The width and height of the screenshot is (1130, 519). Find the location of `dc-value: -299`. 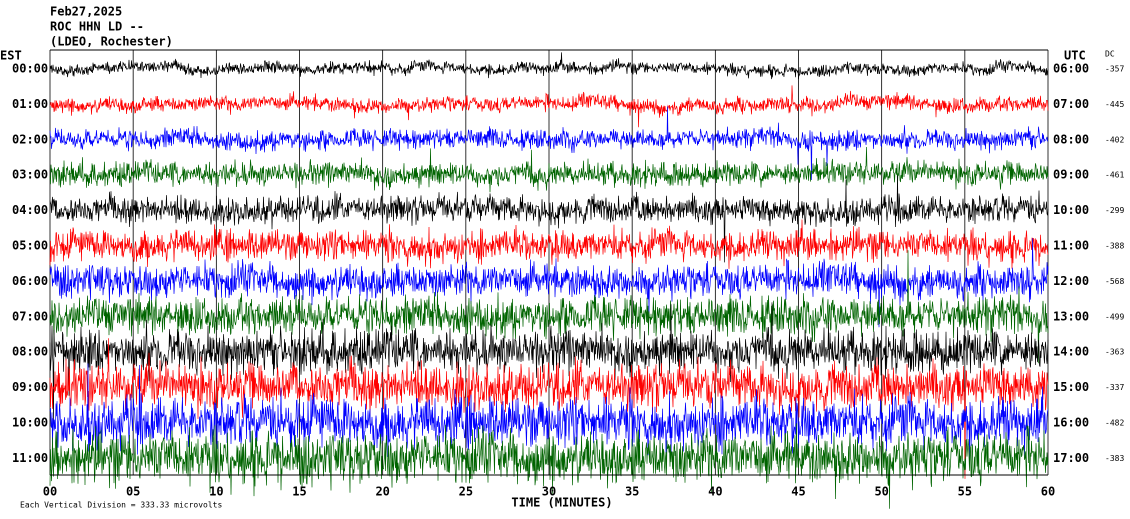

dc-value: -299 is located at coordinates (1114, 210).